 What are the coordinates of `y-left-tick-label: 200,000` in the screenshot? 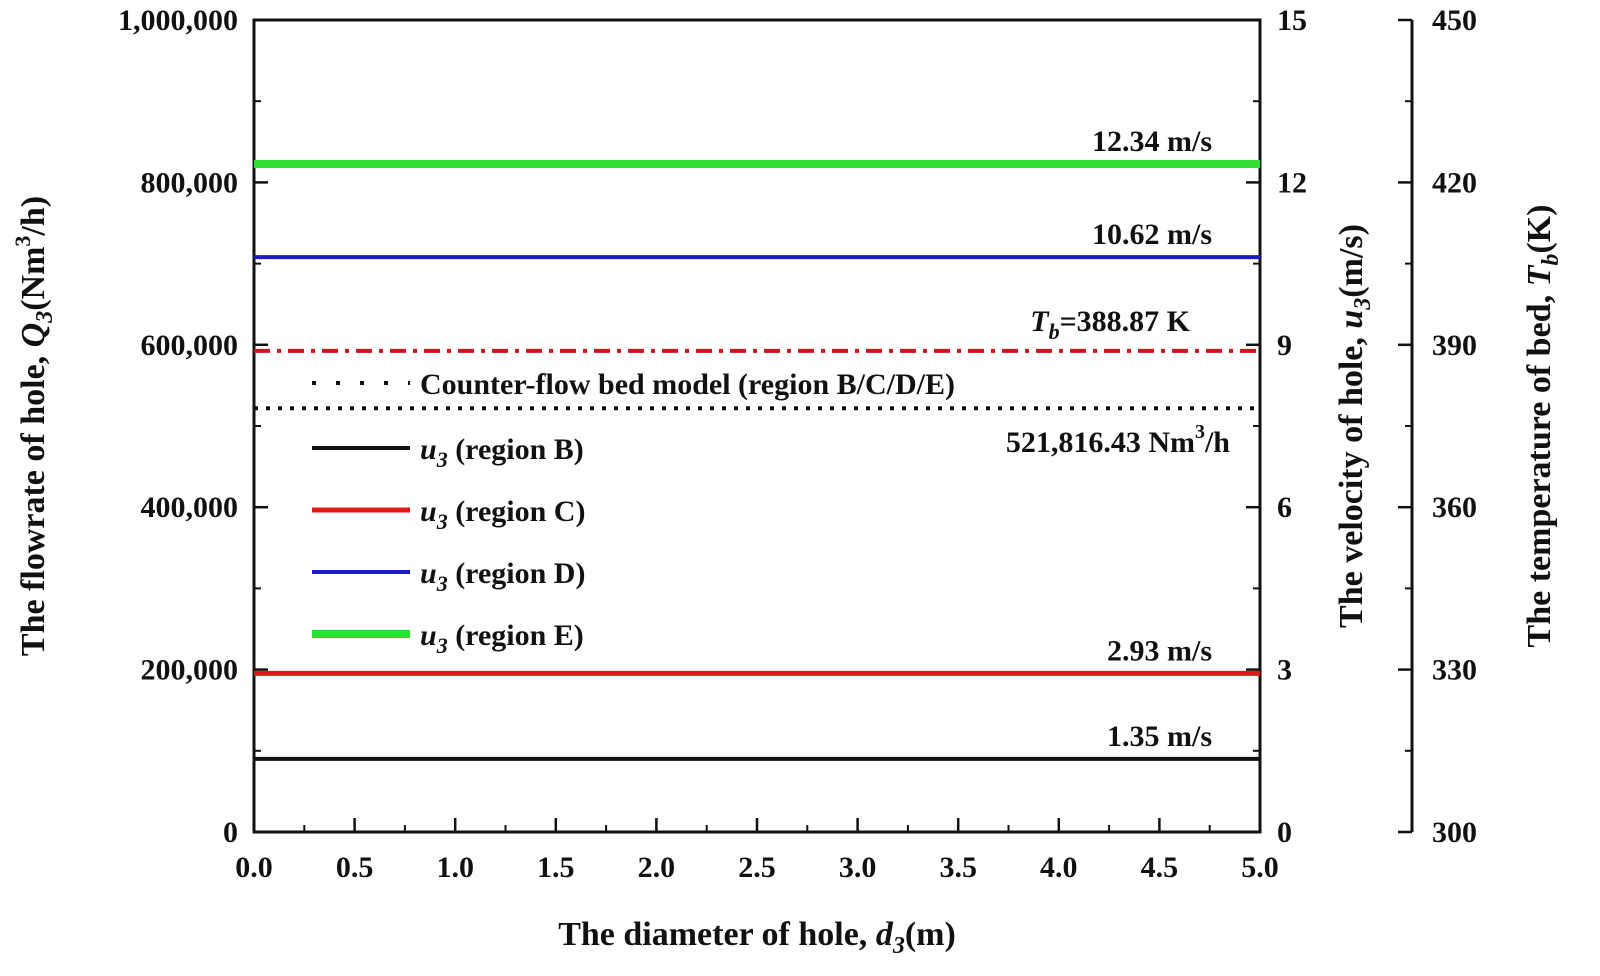 It's located at (190, 670).